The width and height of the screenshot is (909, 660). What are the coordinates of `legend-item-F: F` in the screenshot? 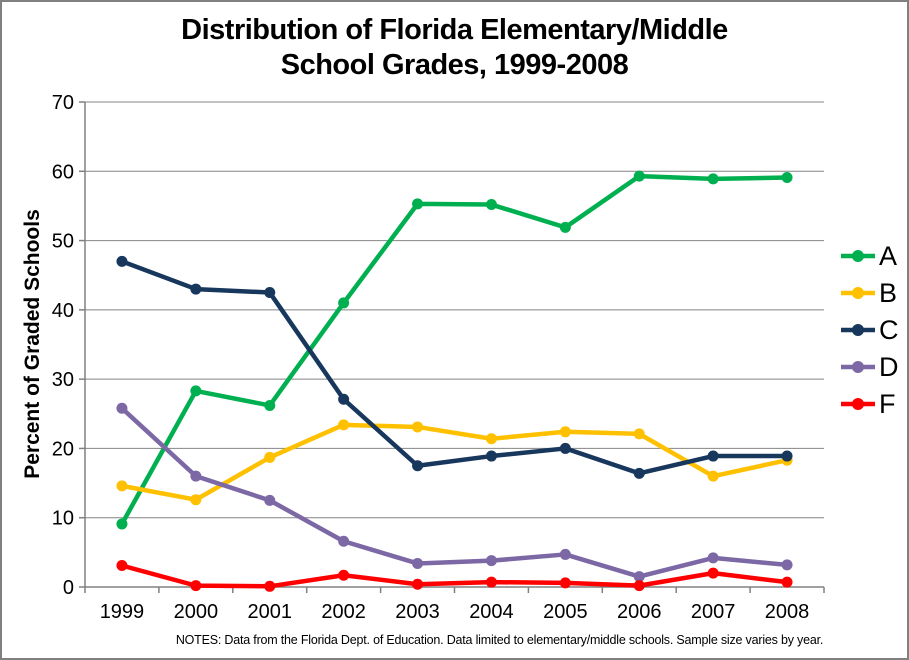 It's located at (869, 404).